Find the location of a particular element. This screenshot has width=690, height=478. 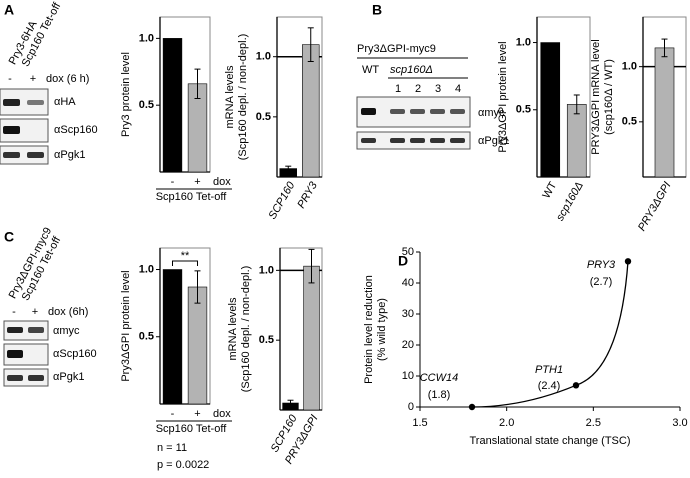

y-axis-label: (scp160Δ / WT) is located at coordinates (609, 97).